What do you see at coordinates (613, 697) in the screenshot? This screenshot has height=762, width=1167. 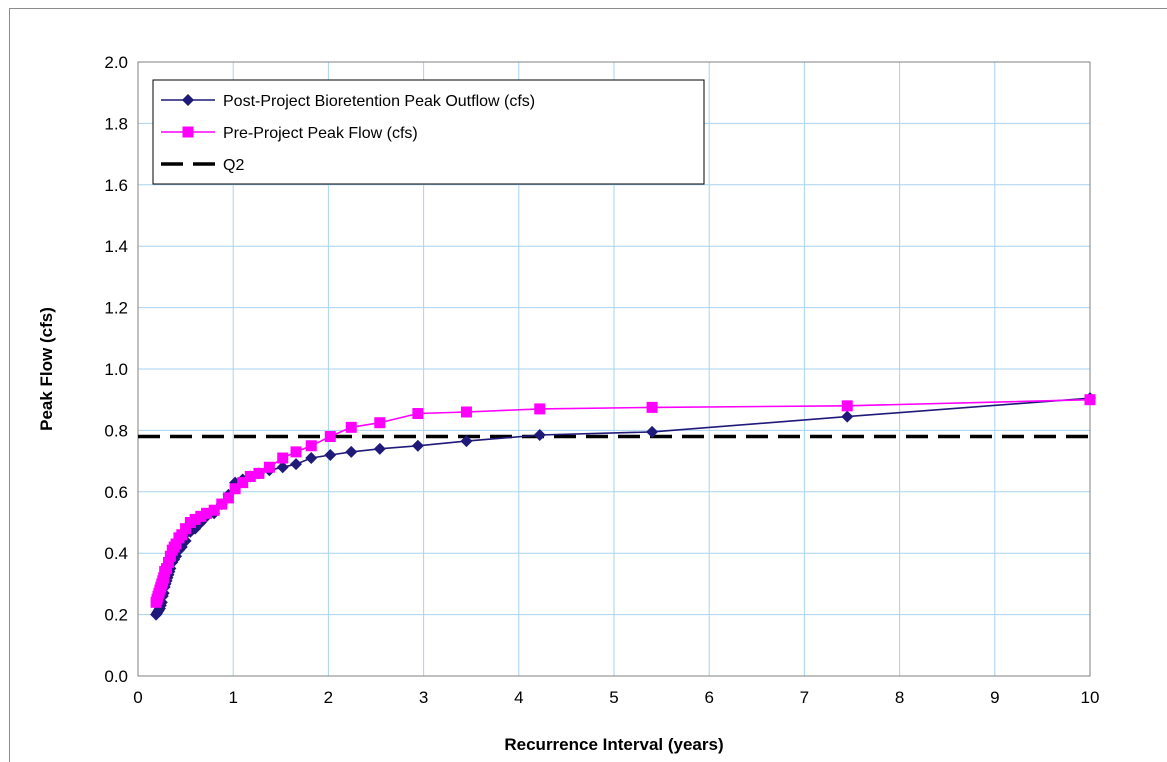 I see `x-tick-label: 5` at bounding box center [613, 697].